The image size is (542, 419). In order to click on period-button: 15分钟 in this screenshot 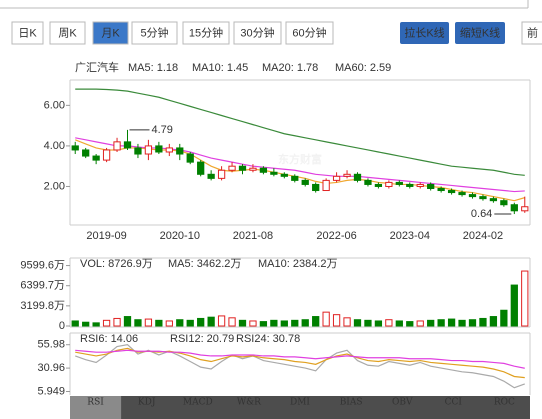, I will do `click(206, 33)`.